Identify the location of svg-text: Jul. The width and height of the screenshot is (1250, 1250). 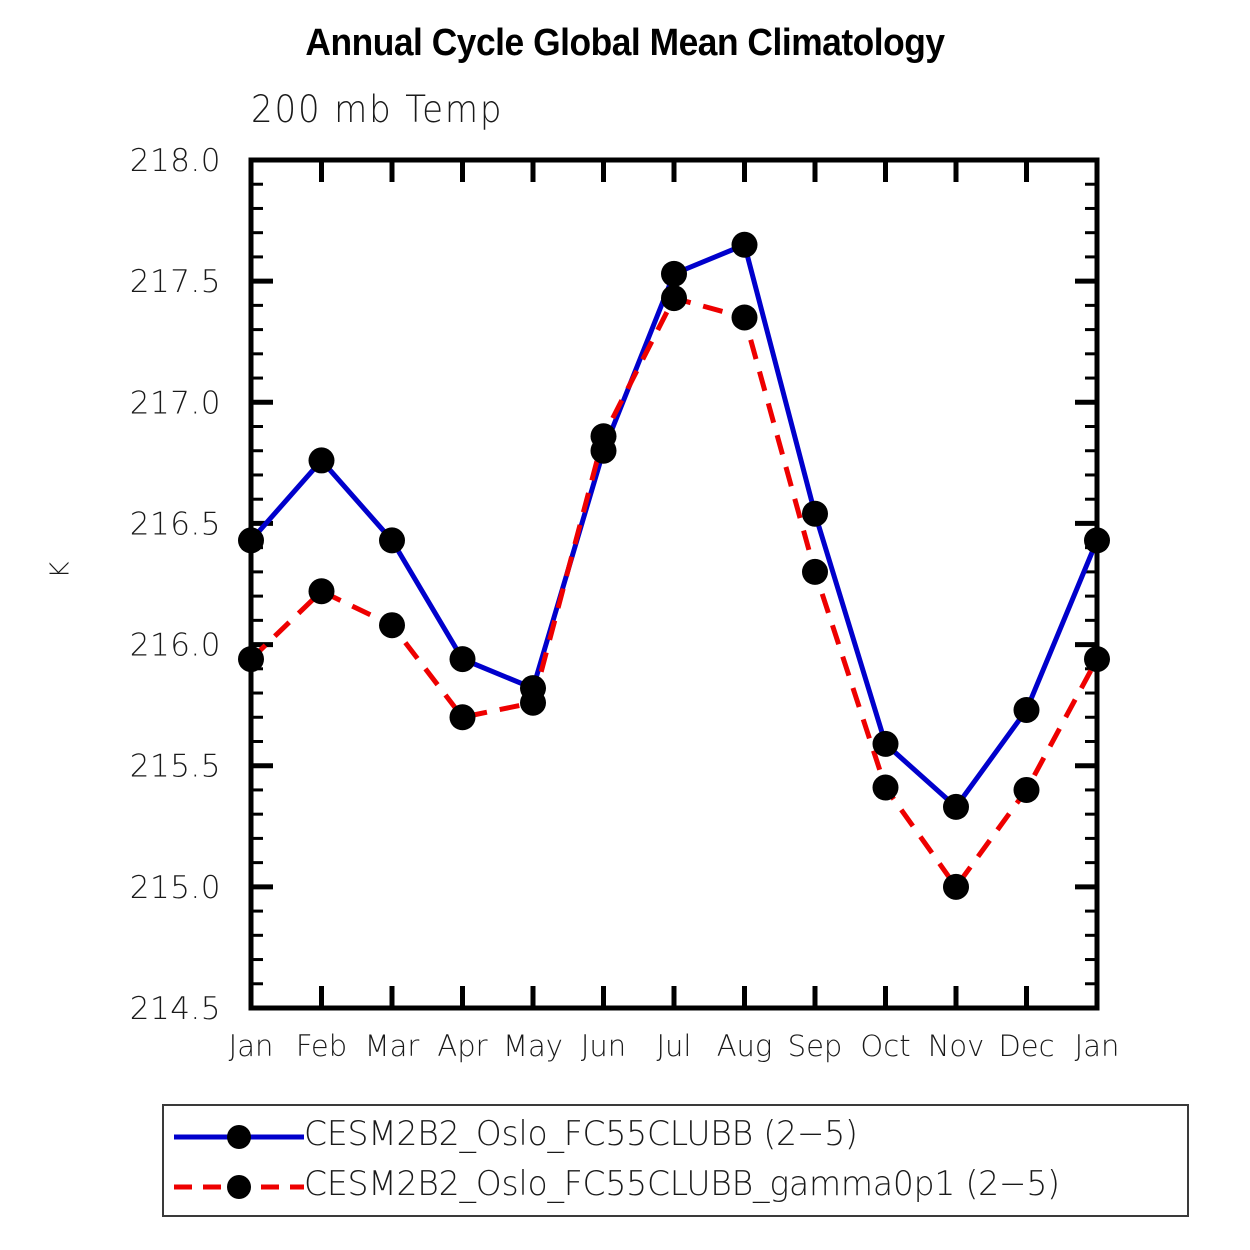
(674, 1046).